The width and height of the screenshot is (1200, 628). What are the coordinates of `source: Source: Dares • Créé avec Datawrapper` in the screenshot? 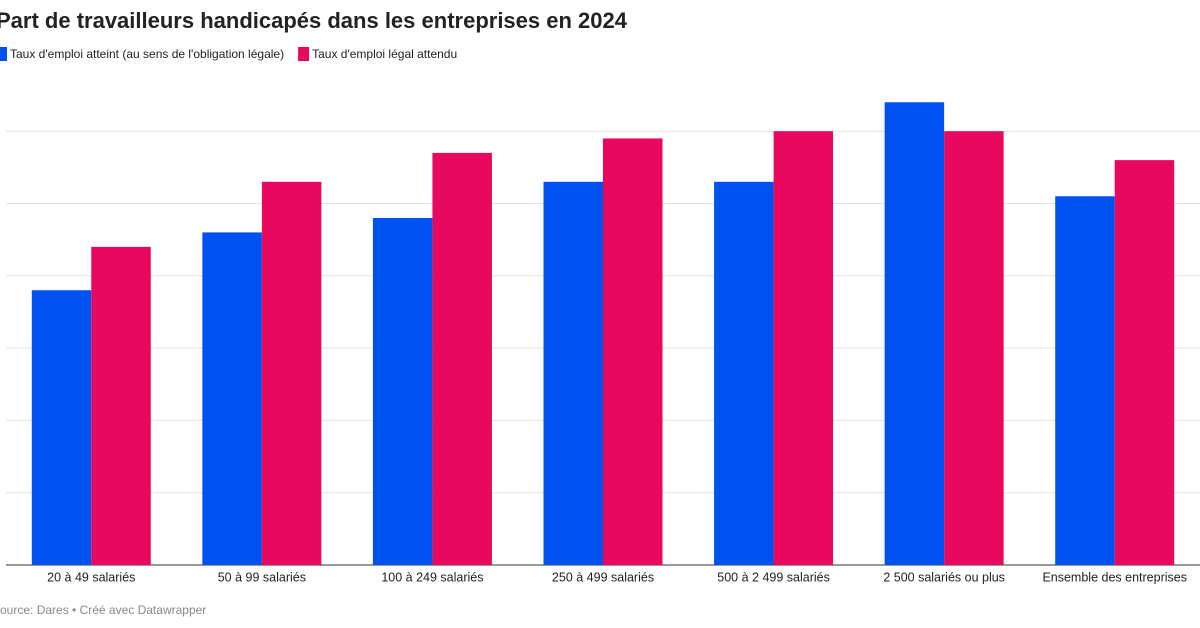 It's located at (103, 610).